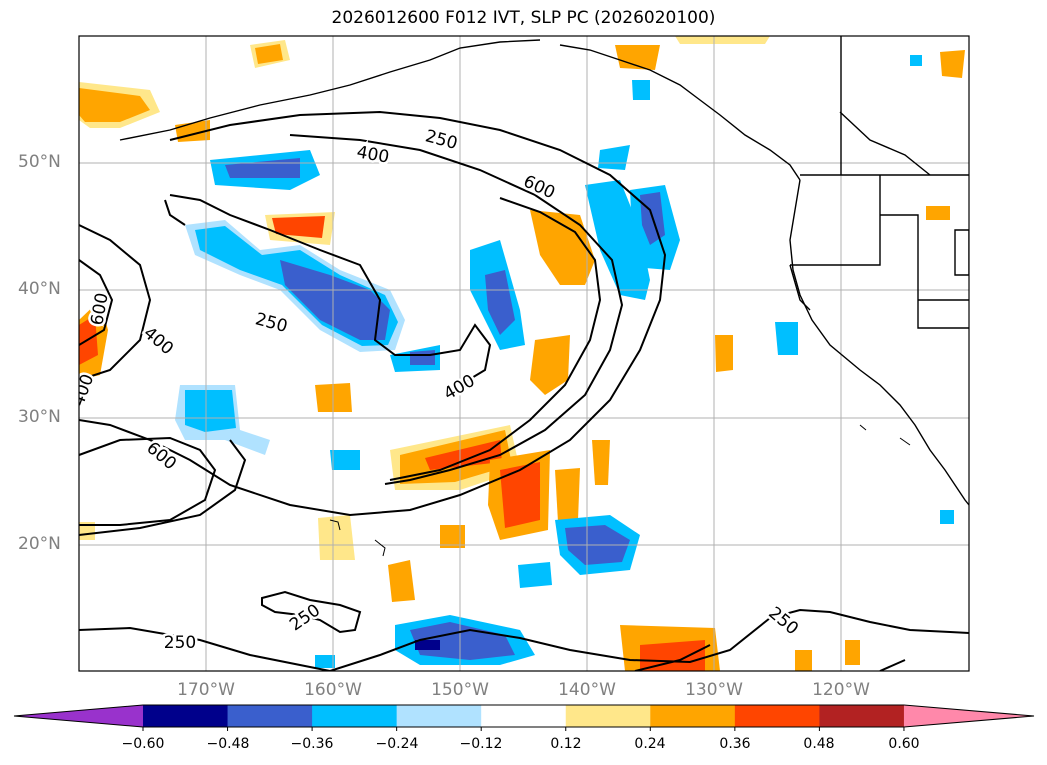 Image resolution: width=1047 pixels, height=765 pixels. I want to click on map-title: 2026012600 F012 IVT, SLP PC (2026020100), so click(523, 18).